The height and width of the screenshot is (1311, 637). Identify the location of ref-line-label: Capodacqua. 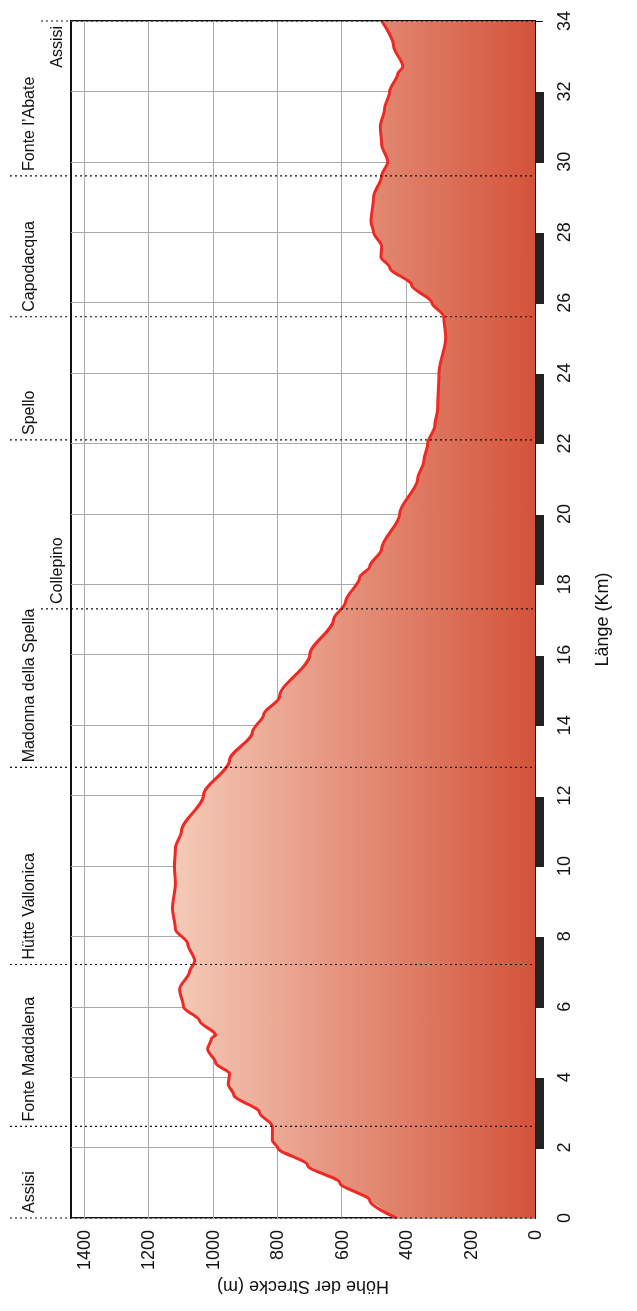
(28, 266).